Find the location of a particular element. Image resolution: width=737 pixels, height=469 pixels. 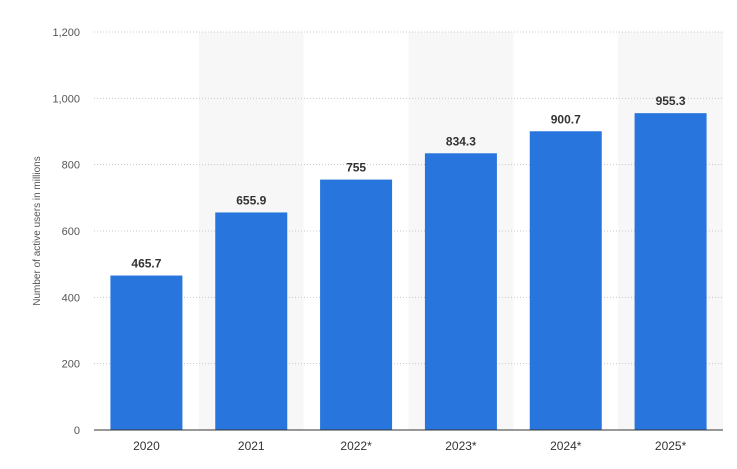

x-tick-label: 2024* is located at coordinates (566, 446).